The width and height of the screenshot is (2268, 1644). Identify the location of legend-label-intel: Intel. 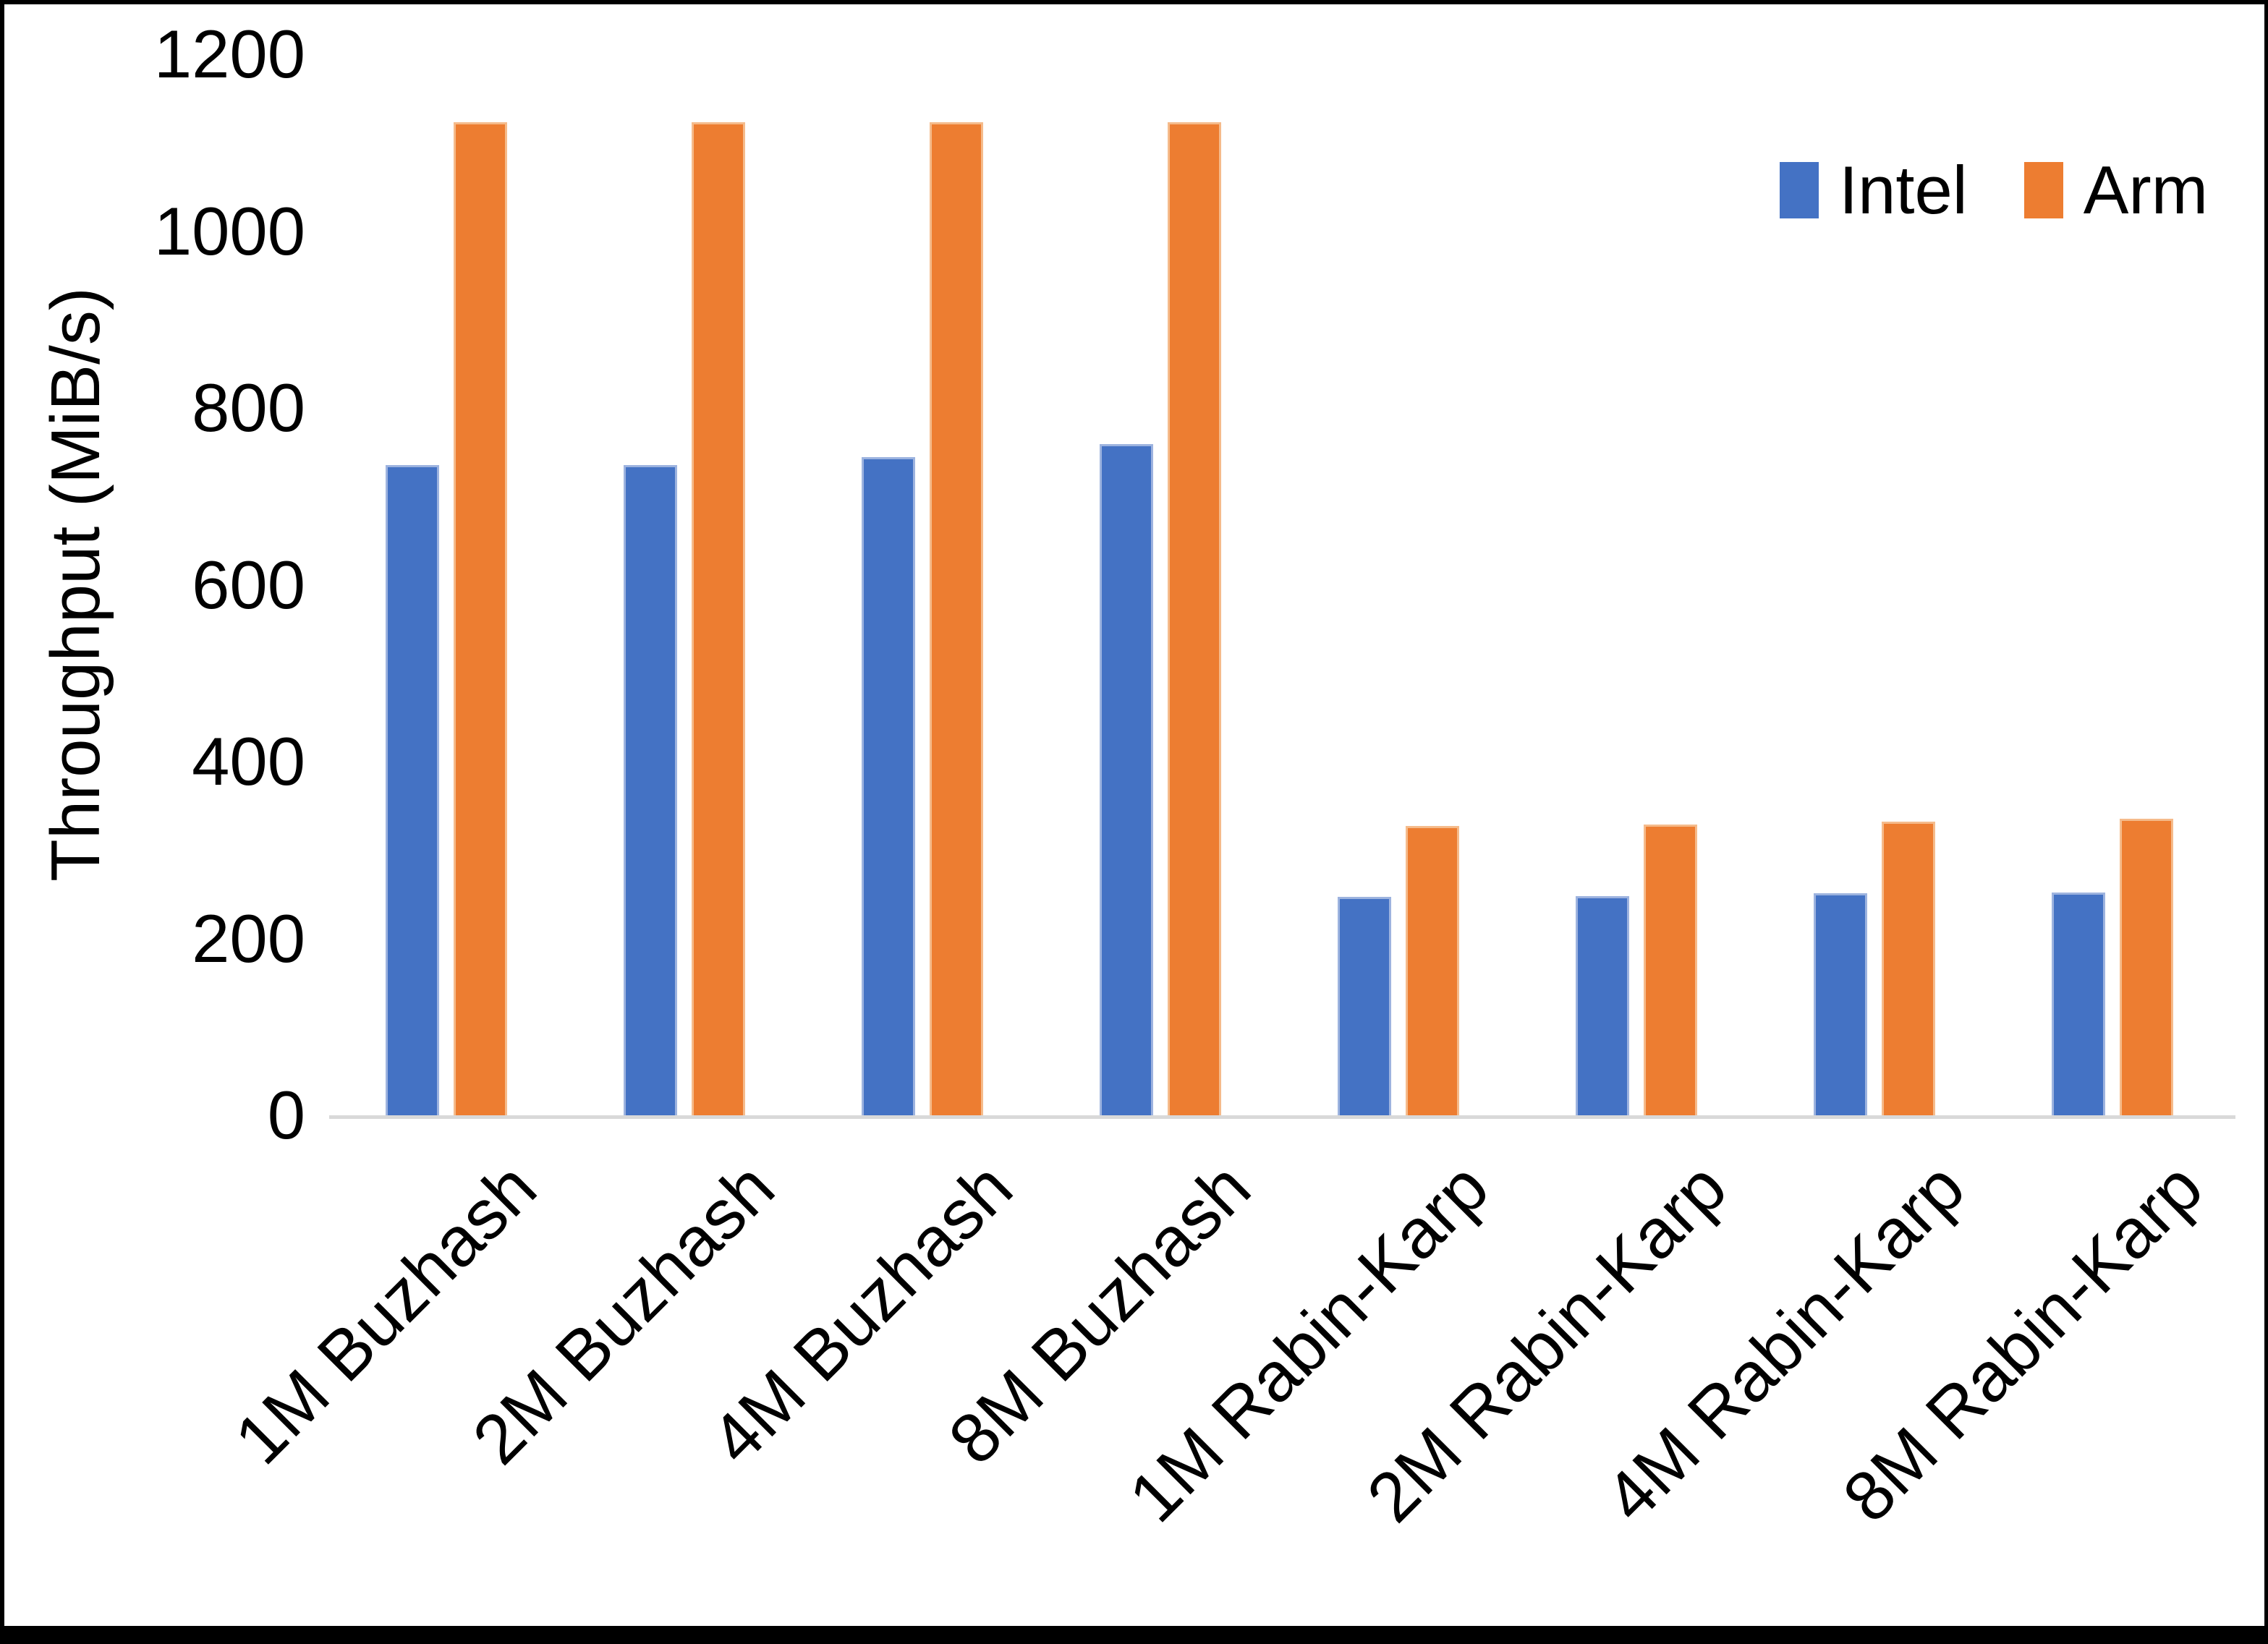
(1903, 190).